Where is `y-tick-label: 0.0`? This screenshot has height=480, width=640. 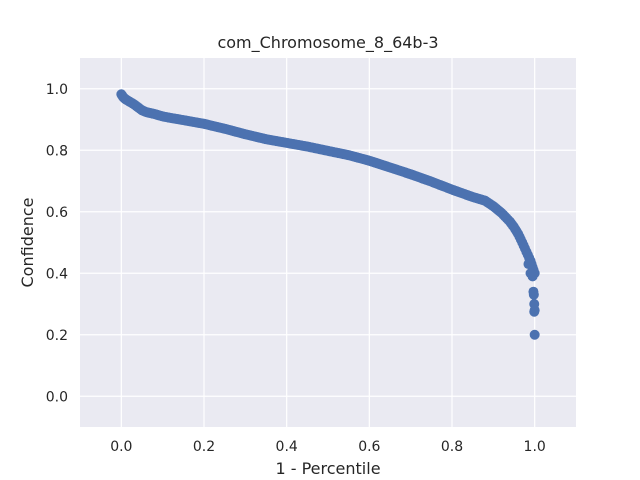 y-tick-label: 0.0 is located at coordinates (57, 397).